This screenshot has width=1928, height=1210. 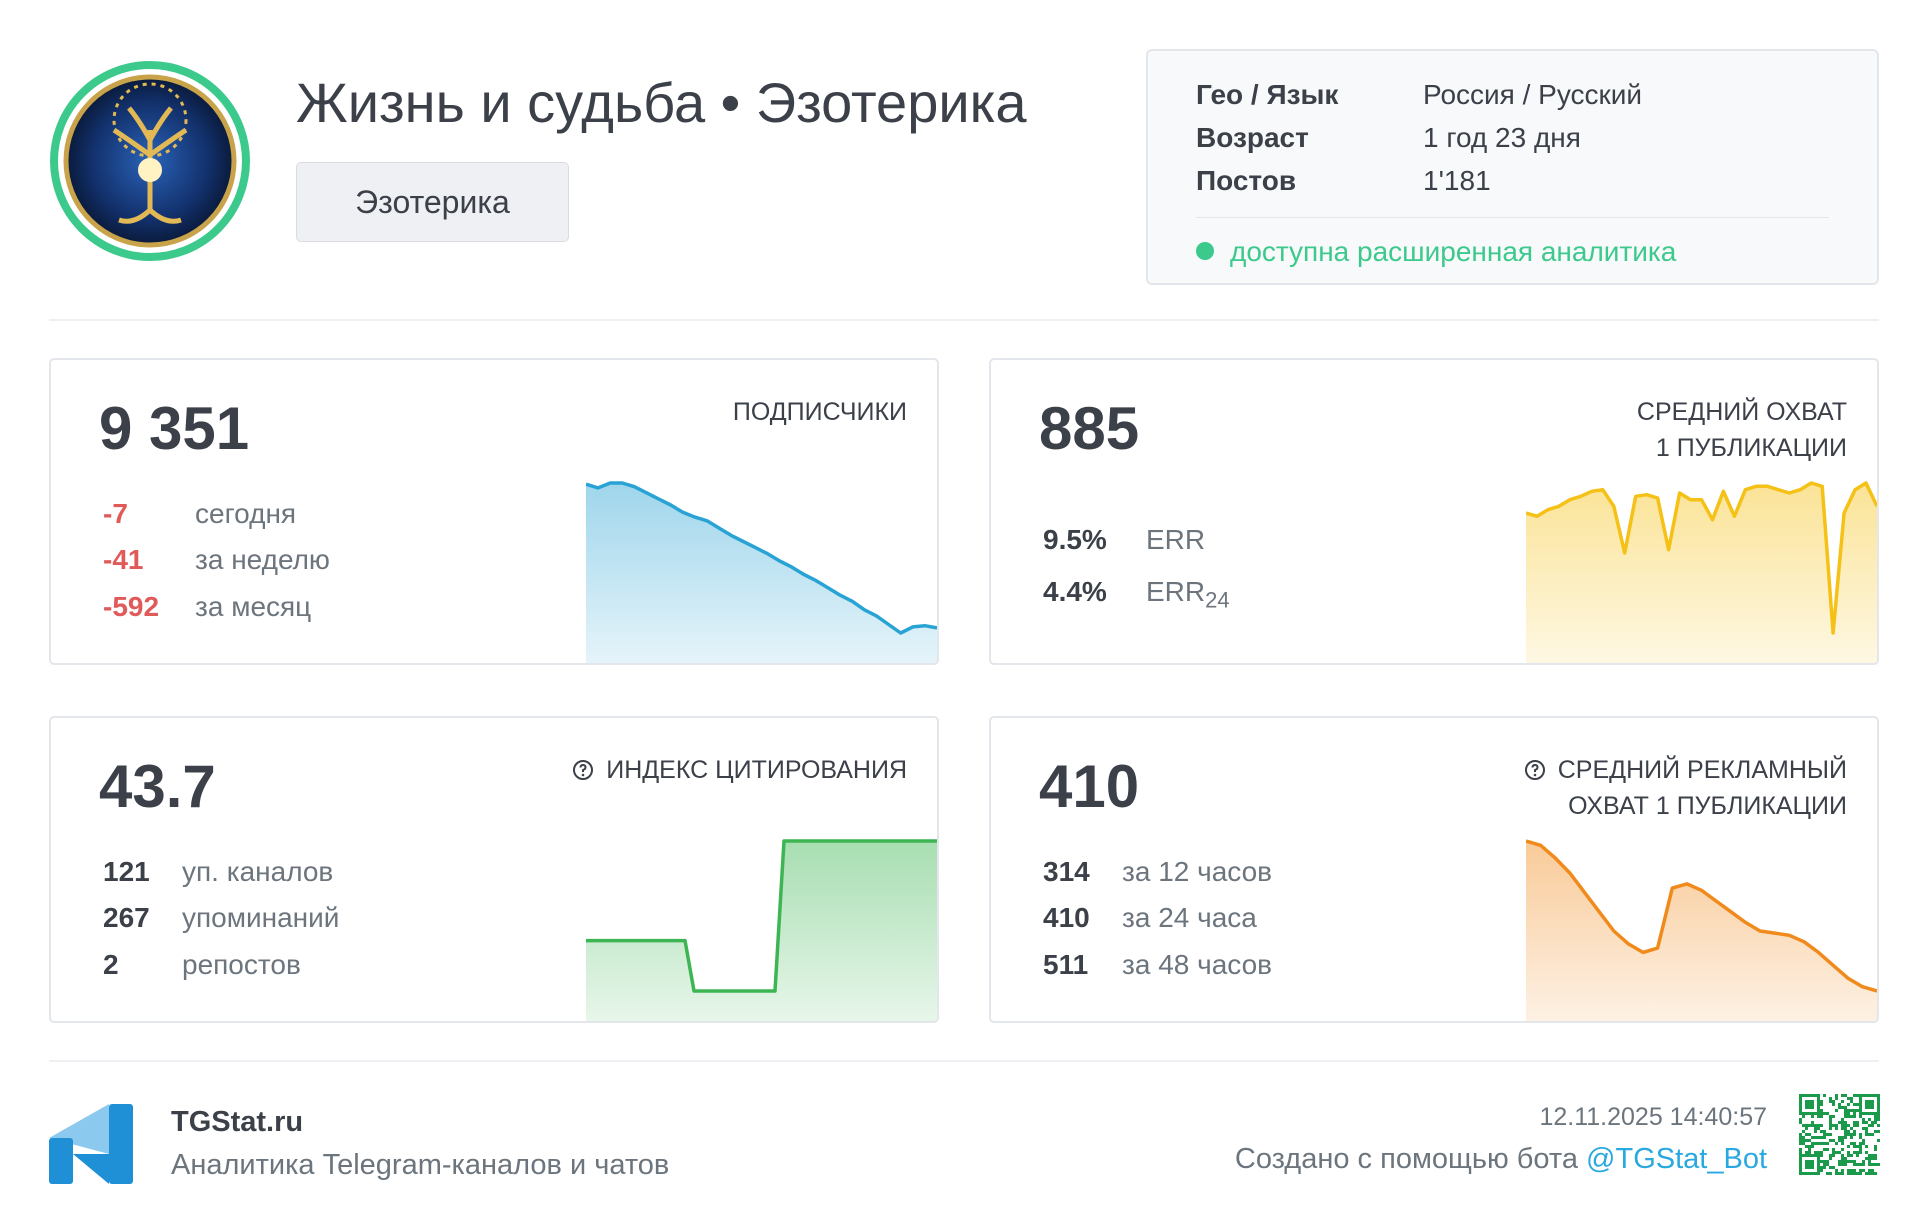 What do you see at coordinates (246, 513) in the screenshot?
I see `stat-label: сегодня` at bounding box center [246, 513].